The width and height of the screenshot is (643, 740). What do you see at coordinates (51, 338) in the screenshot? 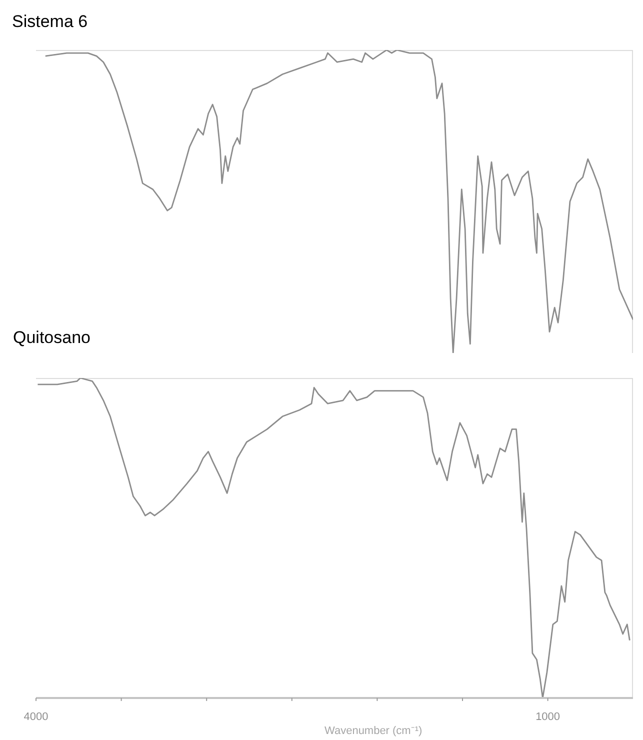
I see `chart-title: Quitosano` at bounding box center [51, 338].